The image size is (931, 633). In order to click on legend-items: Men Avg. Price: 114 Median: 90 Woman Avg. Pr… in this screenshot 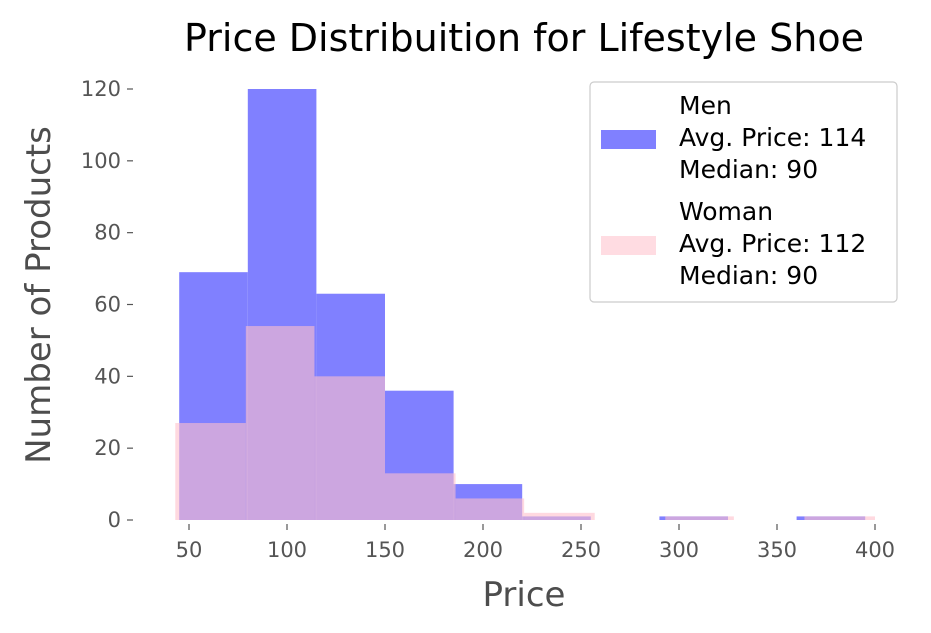, I will do `click(733, 190)`.